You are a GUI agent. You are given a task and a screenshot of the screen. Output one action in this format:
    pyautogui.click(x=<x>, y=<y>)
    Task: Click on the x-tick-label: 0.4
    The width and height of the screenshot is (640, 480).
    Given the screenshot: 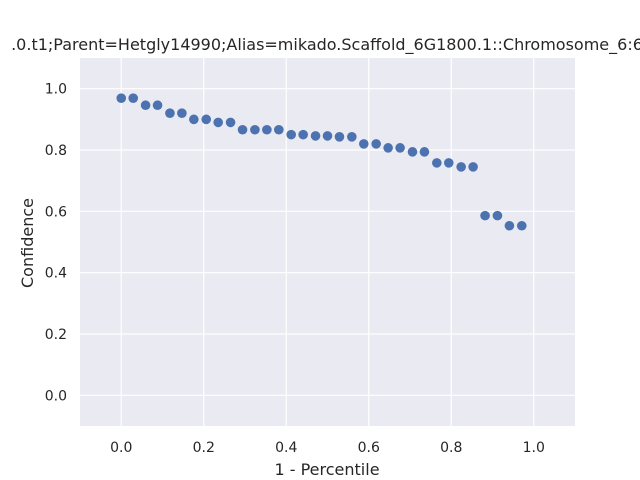 What is the action you would take?
    pyautogui.click(x=286, y=448)
    